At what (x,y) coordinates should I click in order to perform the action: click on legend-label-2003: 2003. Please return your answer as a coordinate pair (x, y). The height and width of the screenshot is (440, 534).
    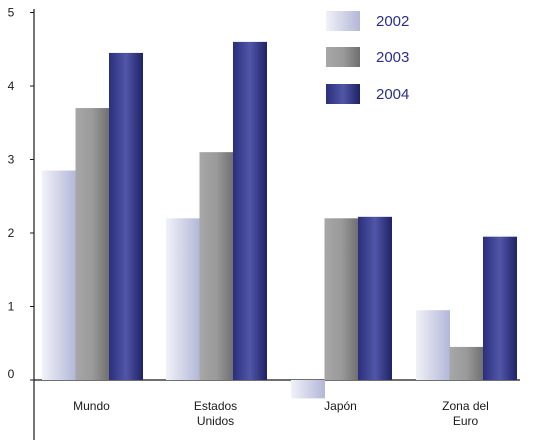
    Looking at the image, I should click on (392, 57).